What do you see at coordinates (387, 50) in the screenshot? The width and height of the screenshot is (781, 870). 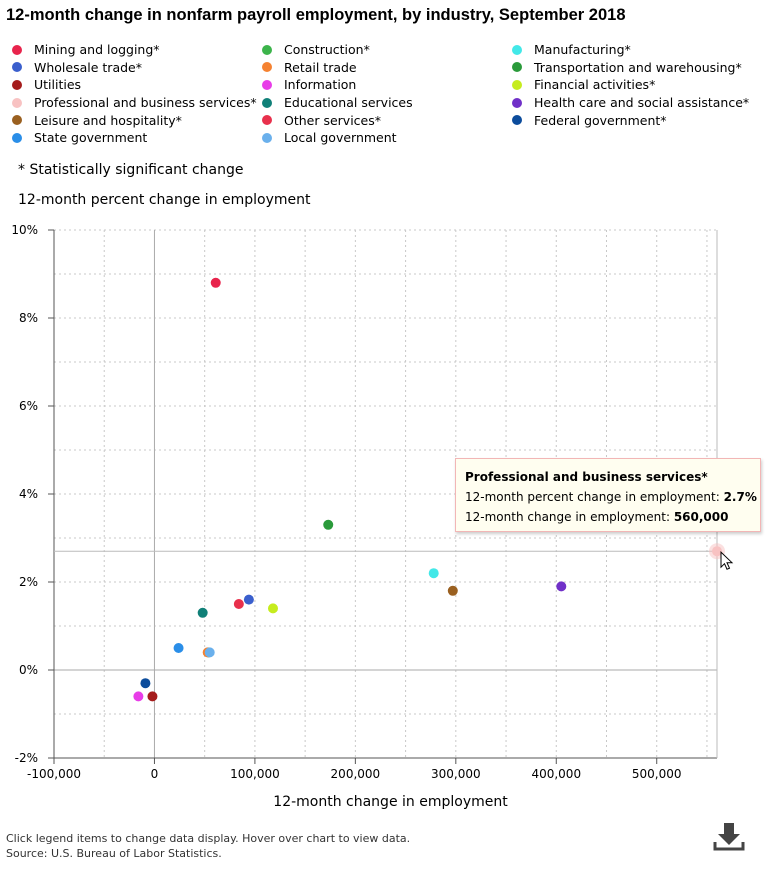 I see `legend-item: Construction*` at bounding box center [387, 50].